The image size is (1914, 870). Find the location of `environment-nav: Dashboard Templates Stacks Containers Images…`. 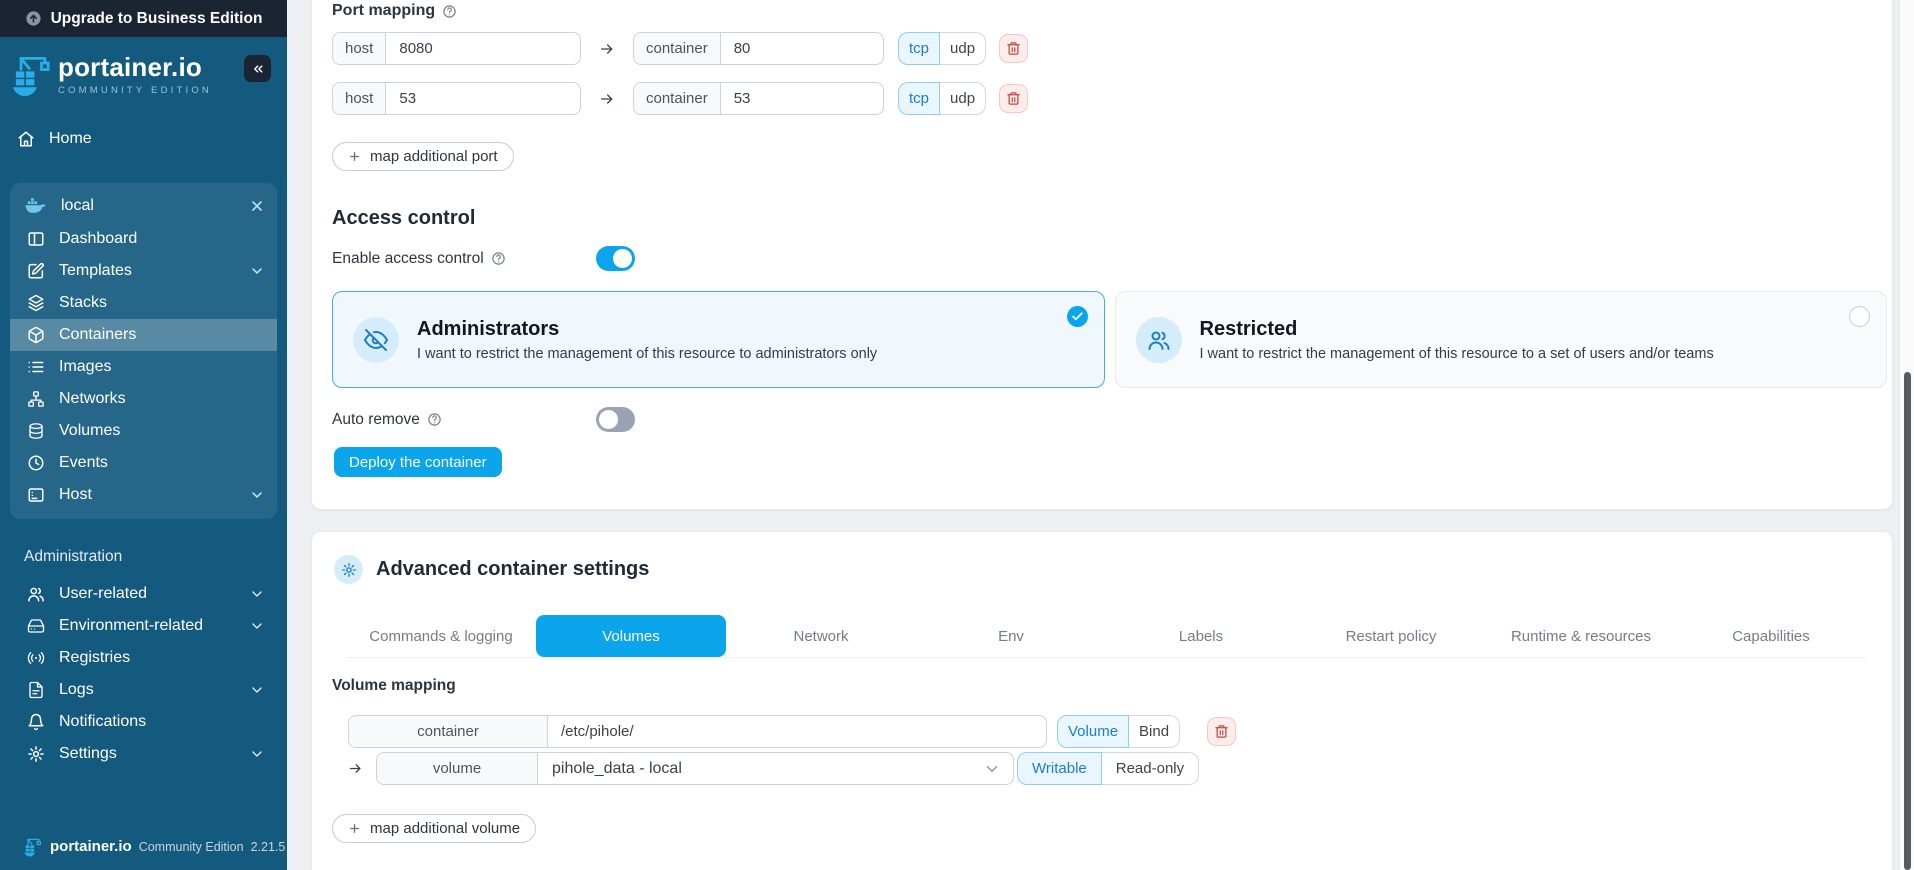

environment-nav: Dashboard Templates Stacks Containers Images… is located at coordinates (143, 367).